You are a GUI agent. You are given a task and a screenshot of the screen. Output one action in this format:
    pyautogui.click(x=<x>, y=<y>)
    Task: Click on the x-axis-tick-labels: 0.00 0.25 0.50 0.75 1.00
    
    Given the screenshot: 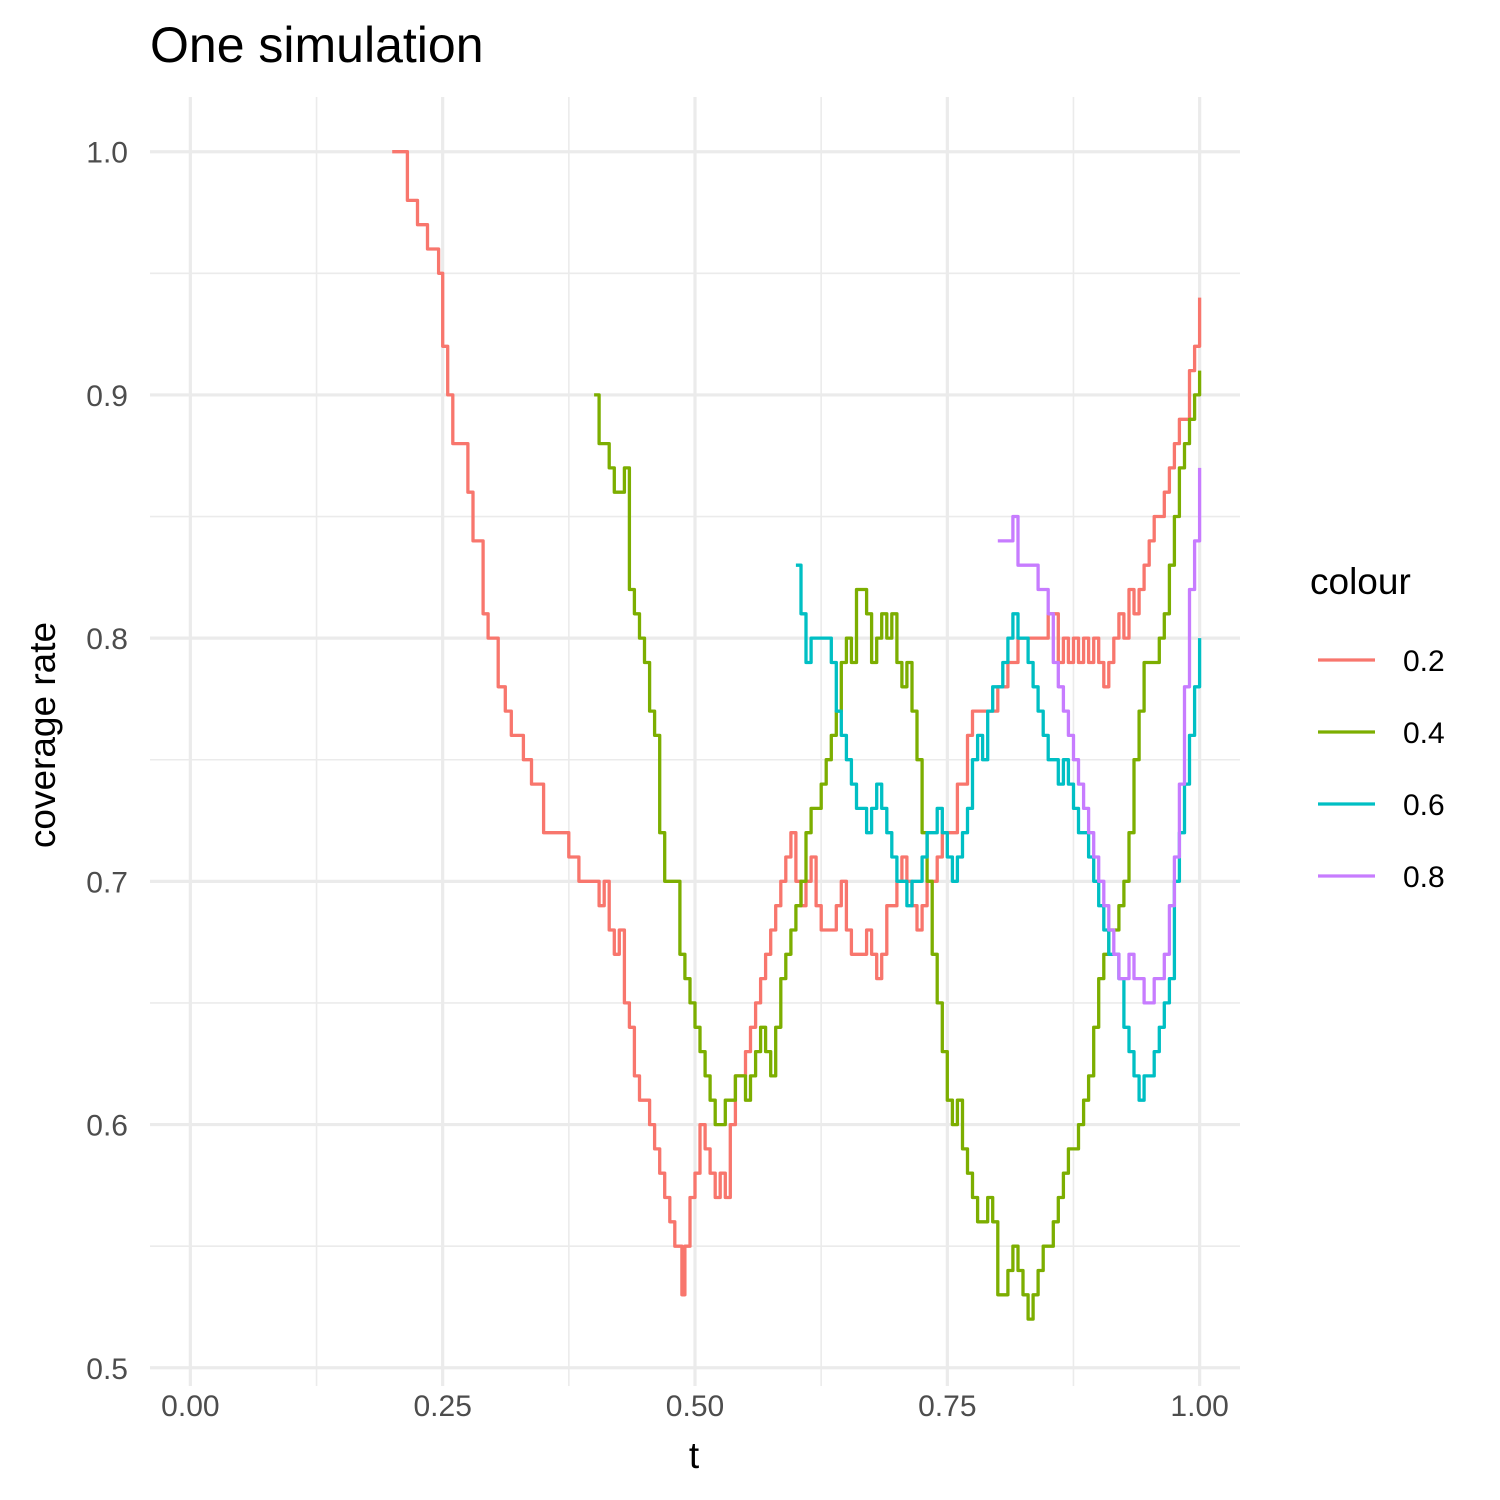 What is the action you would take?
    pyautogui.click(x=695, y=1406)
    